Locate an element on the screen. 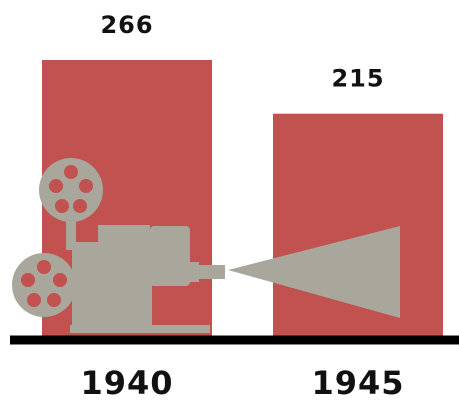 This screenshot has height=403, width=459. x-tick-label: 1940 is located at coordinates (126, 383).